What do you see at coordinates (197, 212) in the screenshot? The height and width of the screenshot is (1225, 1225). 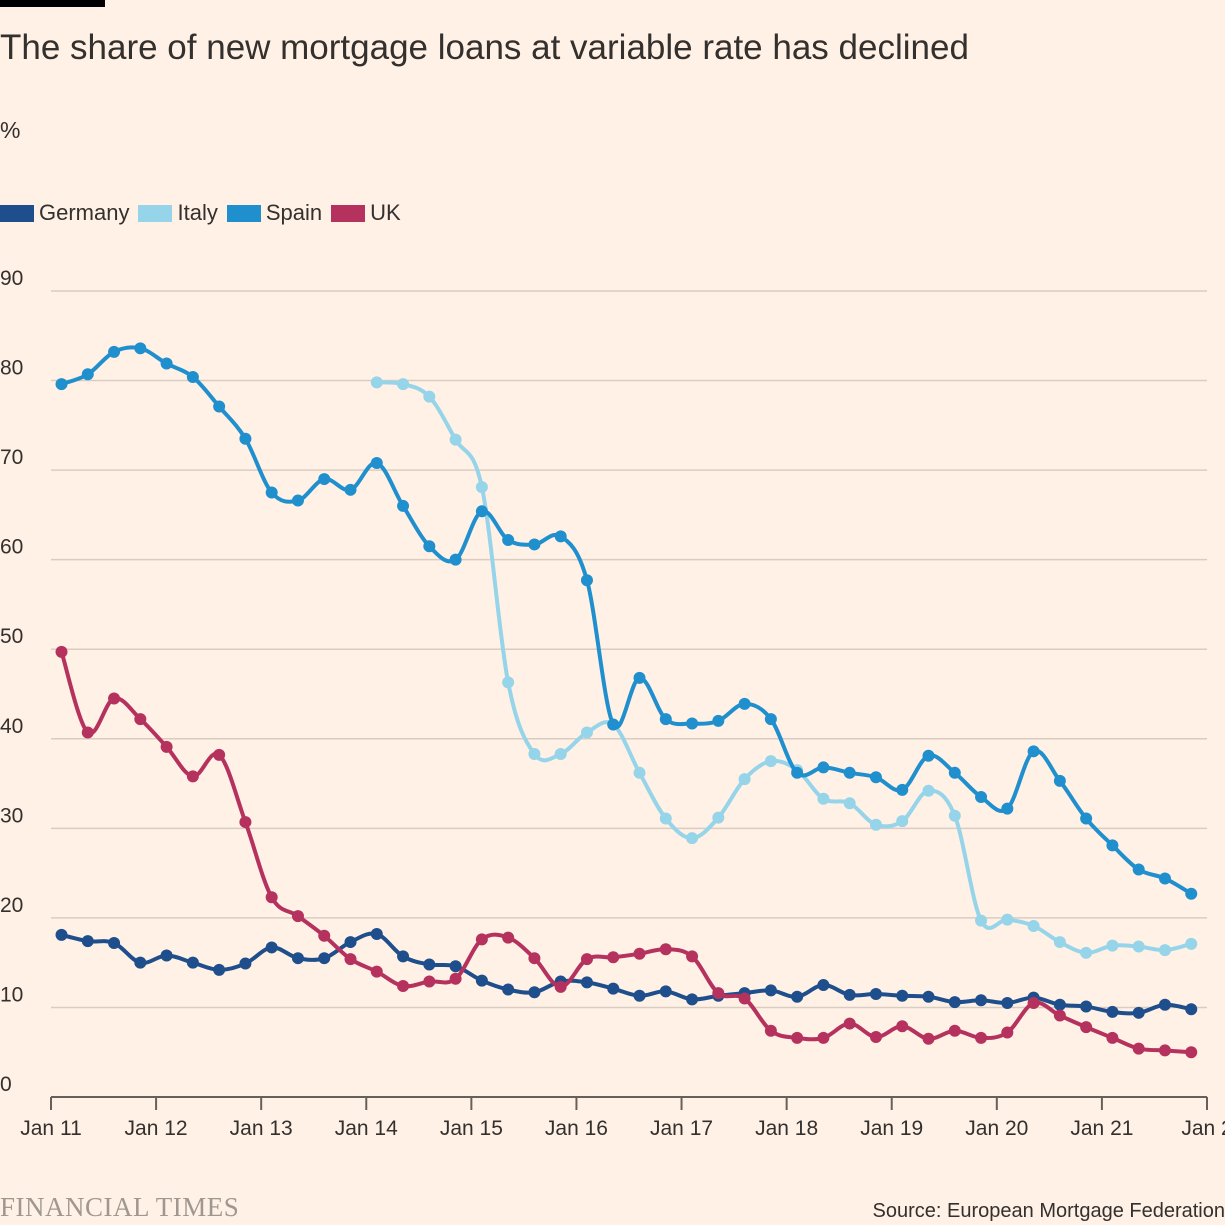 I see `legend-label-italy: Italy` at bounding box center [197, 212].